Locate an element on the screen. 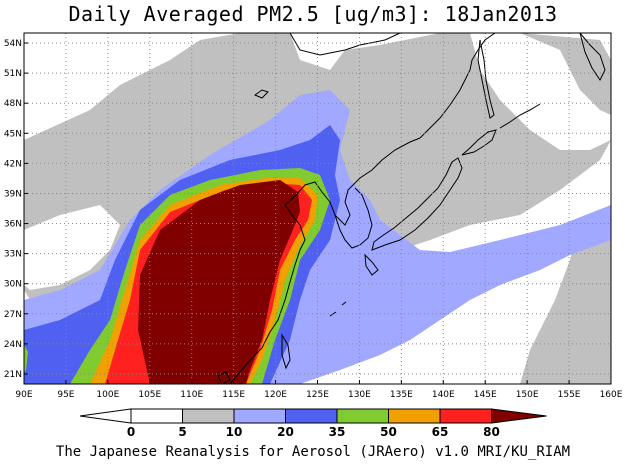 The width and height of the screenshot is (626, 466). colorbar: 0 5 10 20 35 50 65 80 is located at coordinates (313, 423).